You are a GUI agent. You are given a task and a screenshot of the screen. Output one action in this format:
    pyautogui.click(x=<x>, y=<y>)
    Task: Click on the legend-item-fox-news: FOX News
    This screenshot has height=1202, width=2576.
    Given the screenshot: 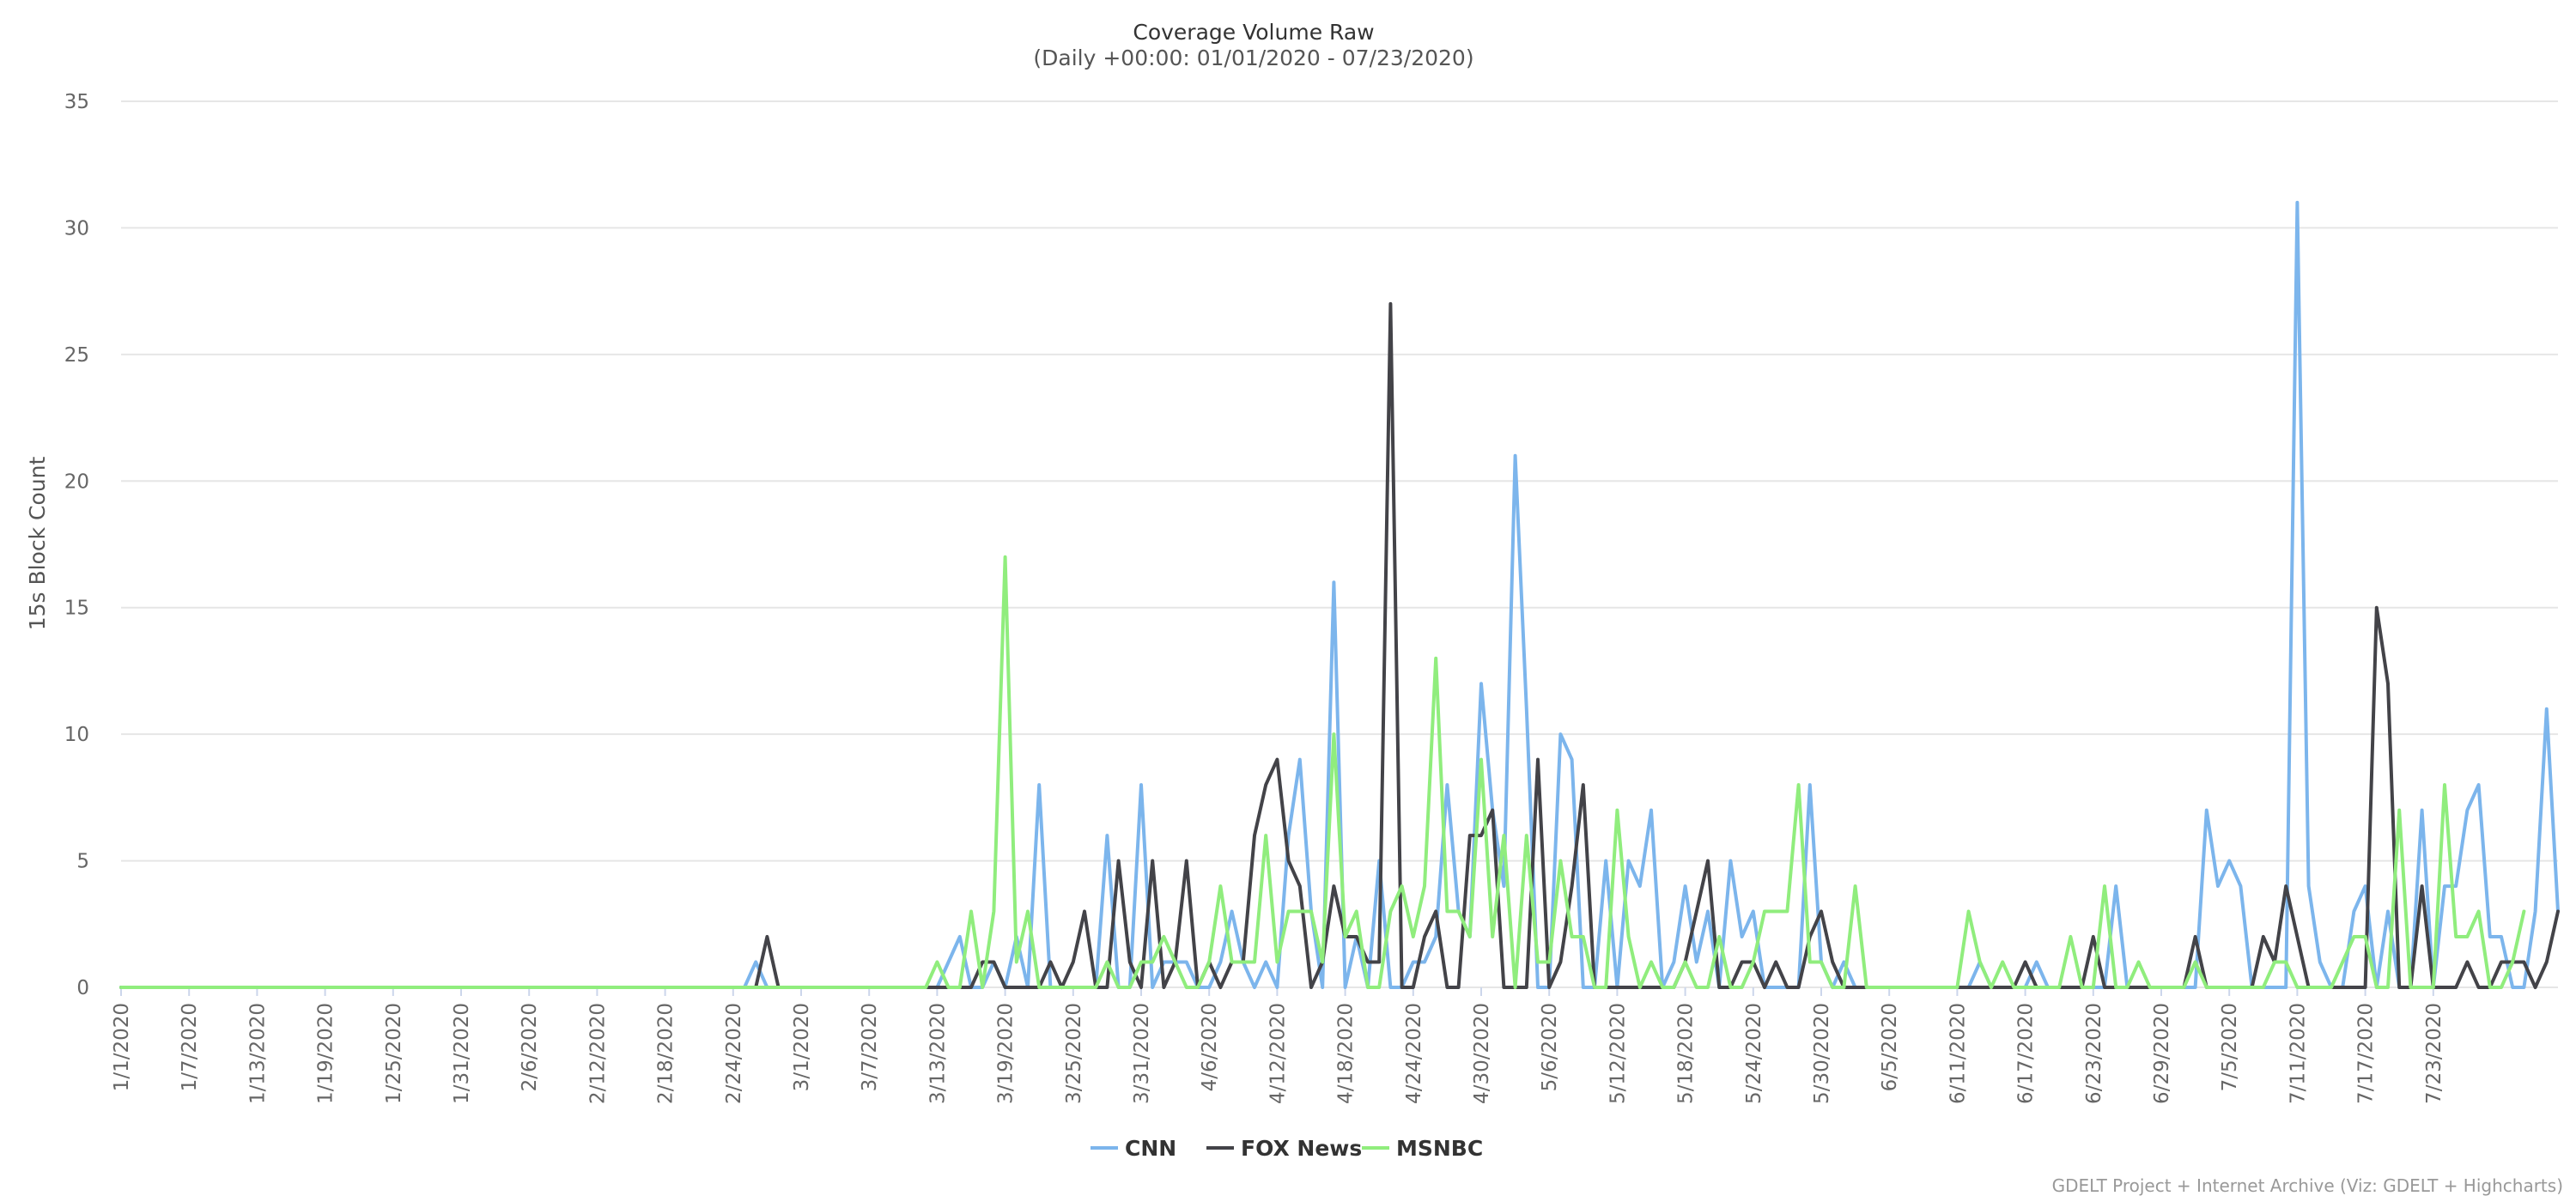 What is the action you would take?
    pyautogui.click(x=1284, y=1148)
    